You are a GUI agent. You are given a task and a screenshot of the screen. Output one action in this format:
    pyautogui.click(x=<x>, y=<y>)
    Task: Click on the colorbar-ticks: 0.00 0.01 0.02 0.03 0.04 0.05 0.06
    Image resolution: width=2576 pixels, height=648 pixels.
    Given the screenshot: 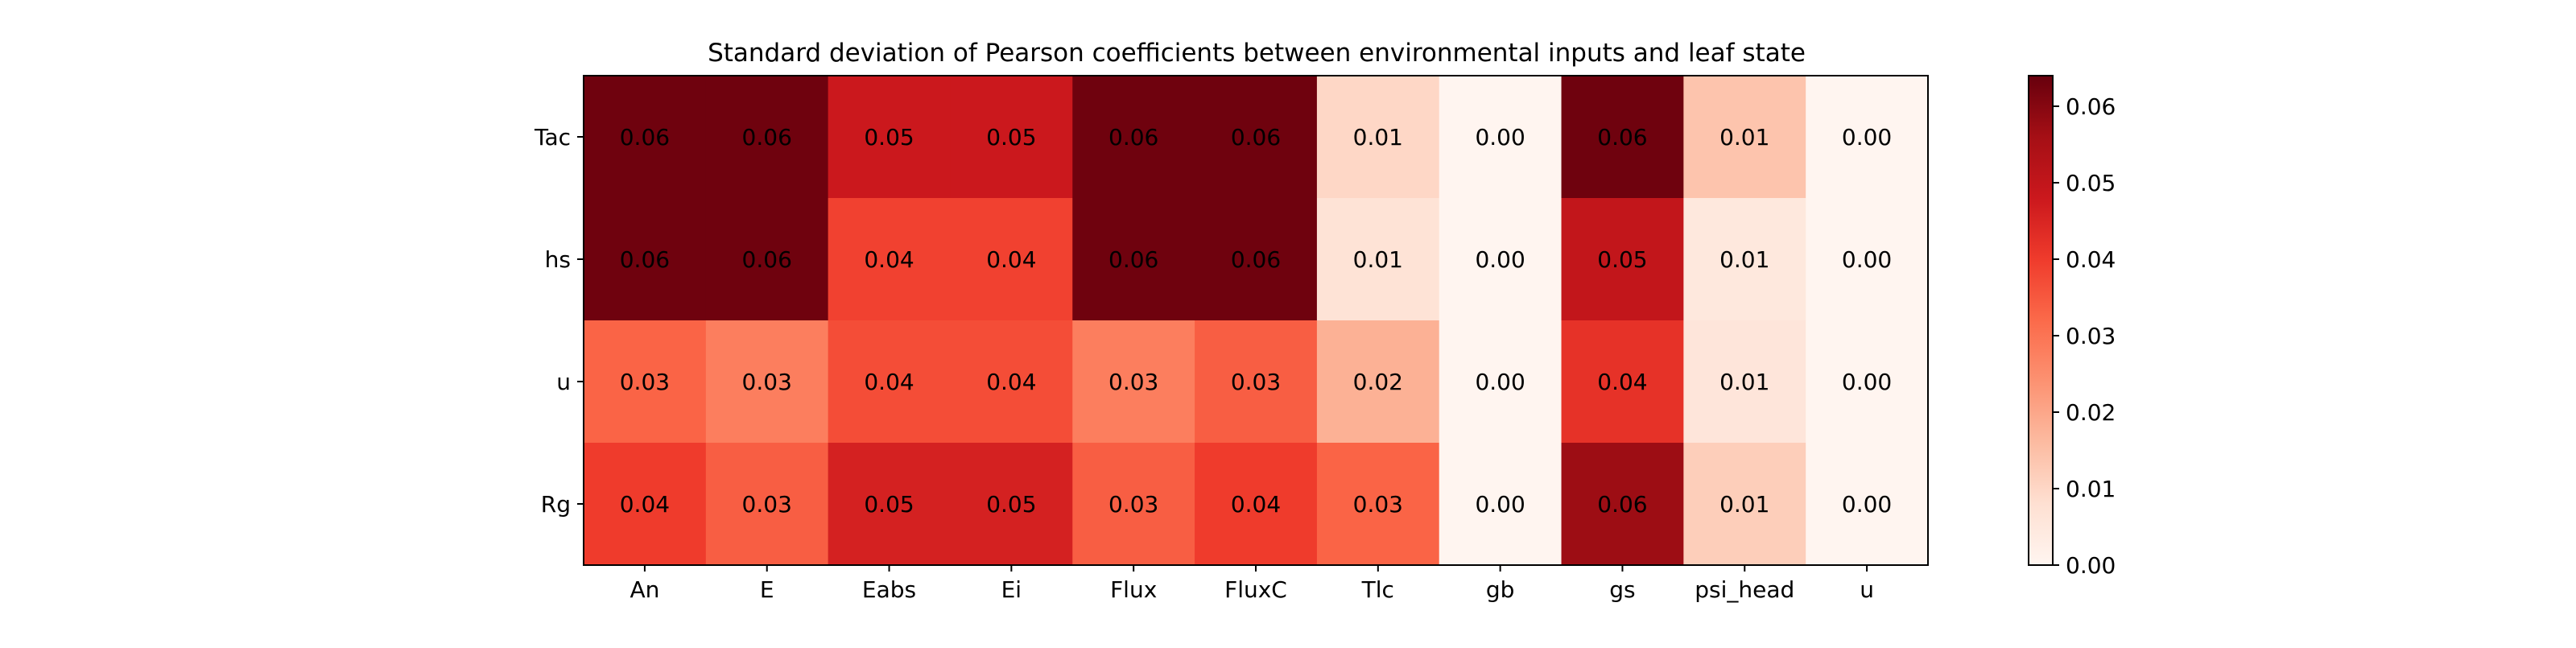 What is the action you would take?
    pyautogui.click(x=2084, y=336)
    